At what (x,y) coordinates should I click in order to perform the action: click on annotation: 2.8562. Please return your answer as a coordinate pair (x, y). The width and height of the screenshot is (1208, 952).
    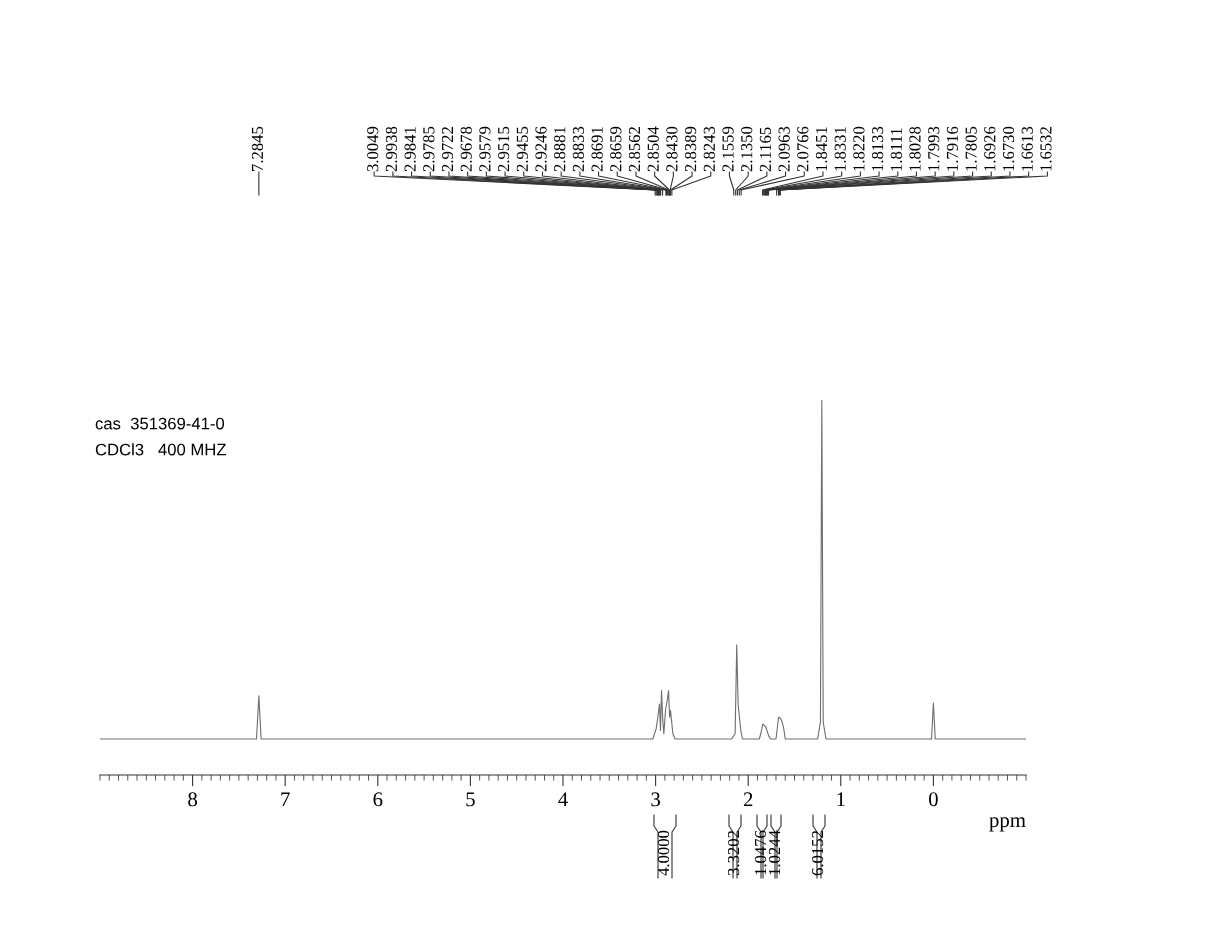
    Looking at the image, I should click on (634, 149).